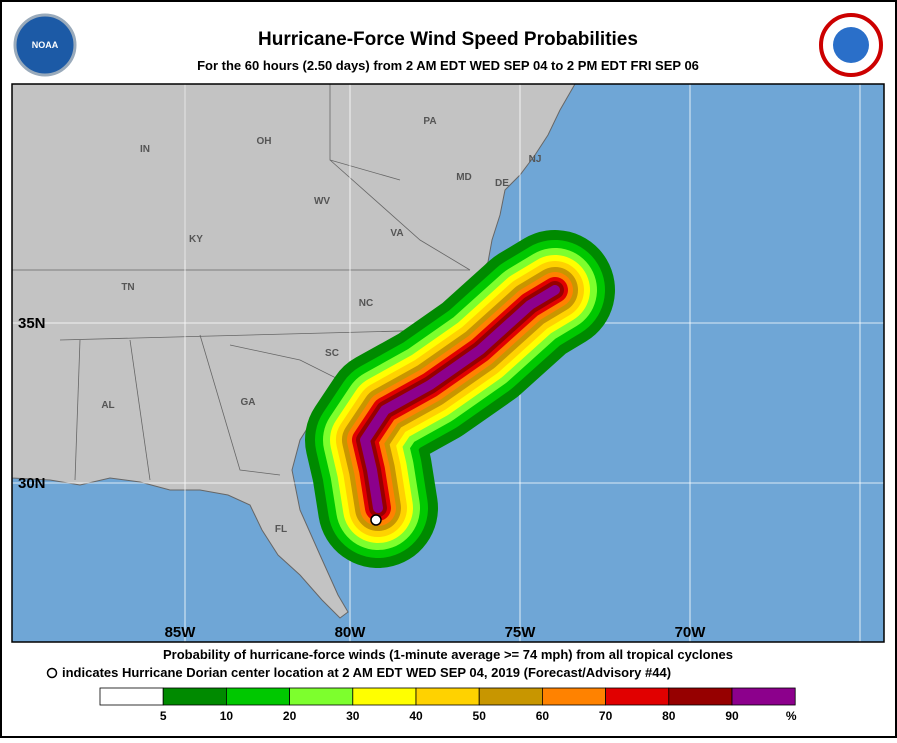  Describe the element at coordinates (52, 673) in the screenshot. I see `center-symbol` at that location.